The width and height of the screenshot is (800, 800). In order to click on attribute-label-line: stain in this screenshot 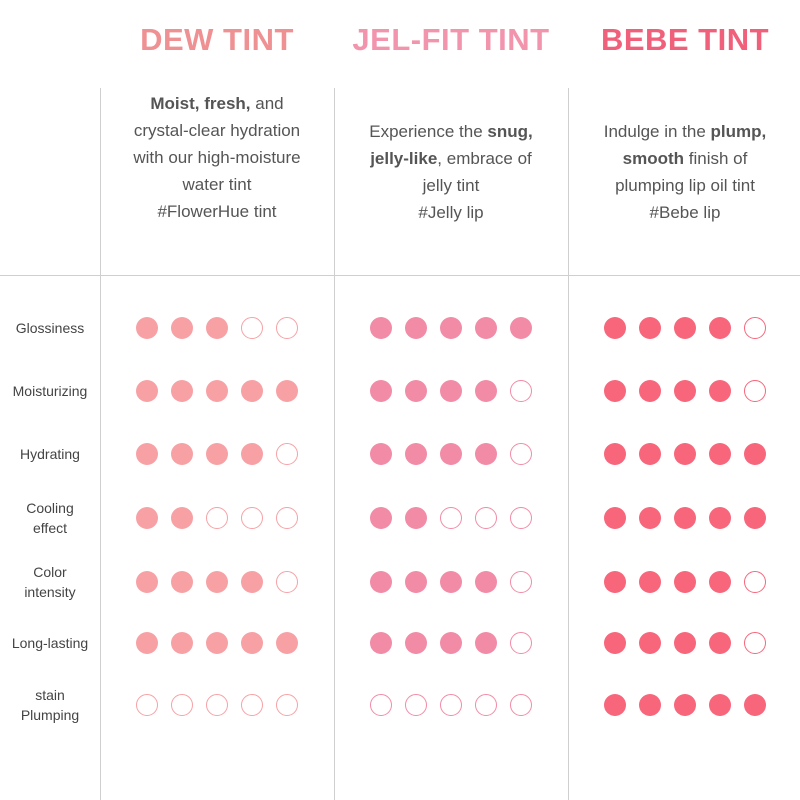, I will do `click(50, 695)`.